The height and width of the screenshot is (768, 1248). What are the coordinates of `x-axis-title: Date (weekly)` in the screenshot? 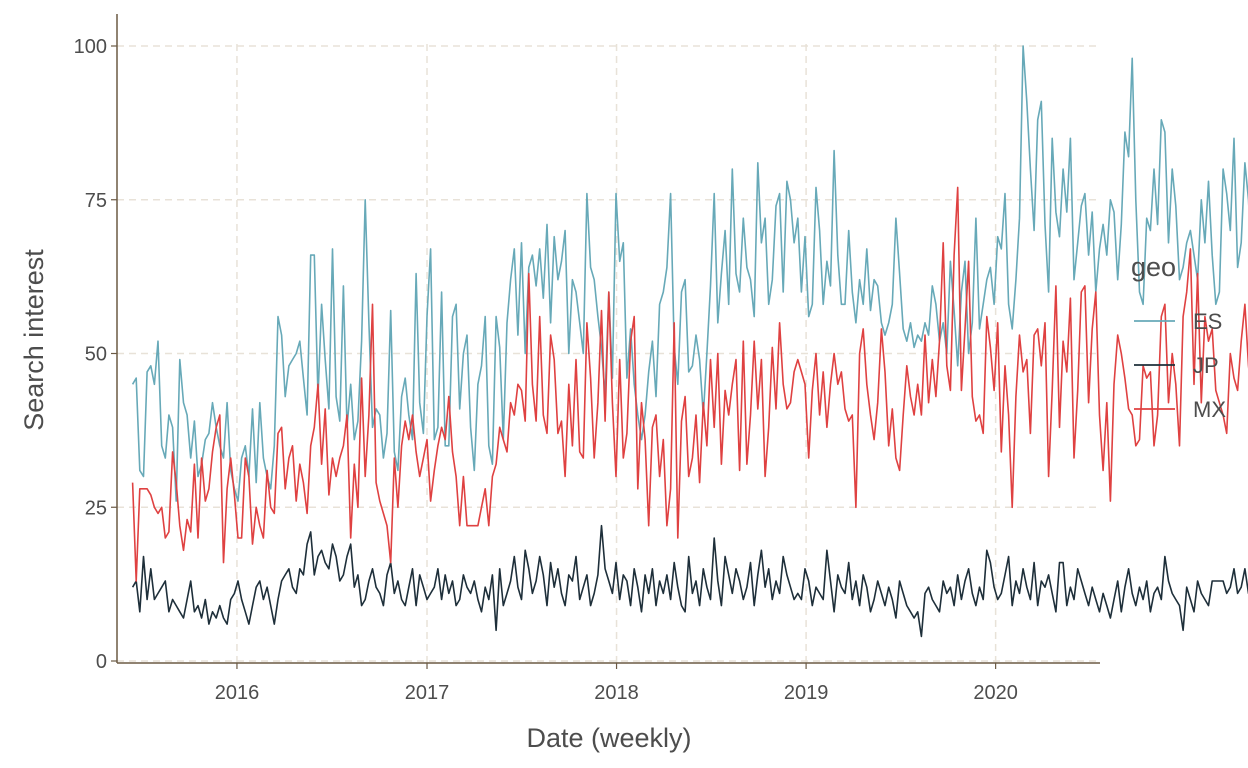 It's located at (608, 738).